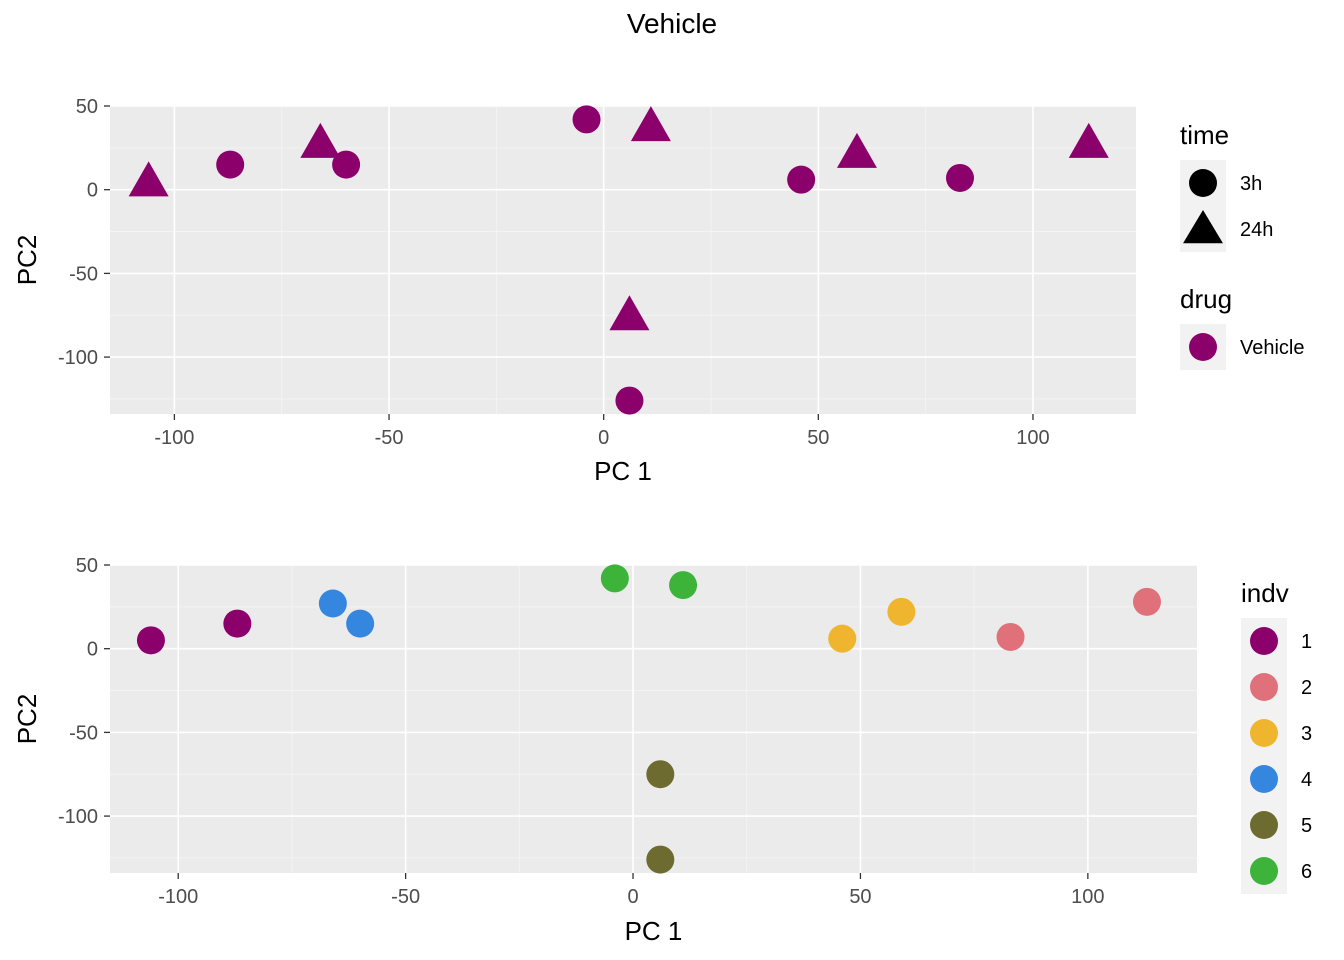  Describe the element at coordinates (1206, 299) in the screenshot. I see `legend-title-drug: drug` at that location.